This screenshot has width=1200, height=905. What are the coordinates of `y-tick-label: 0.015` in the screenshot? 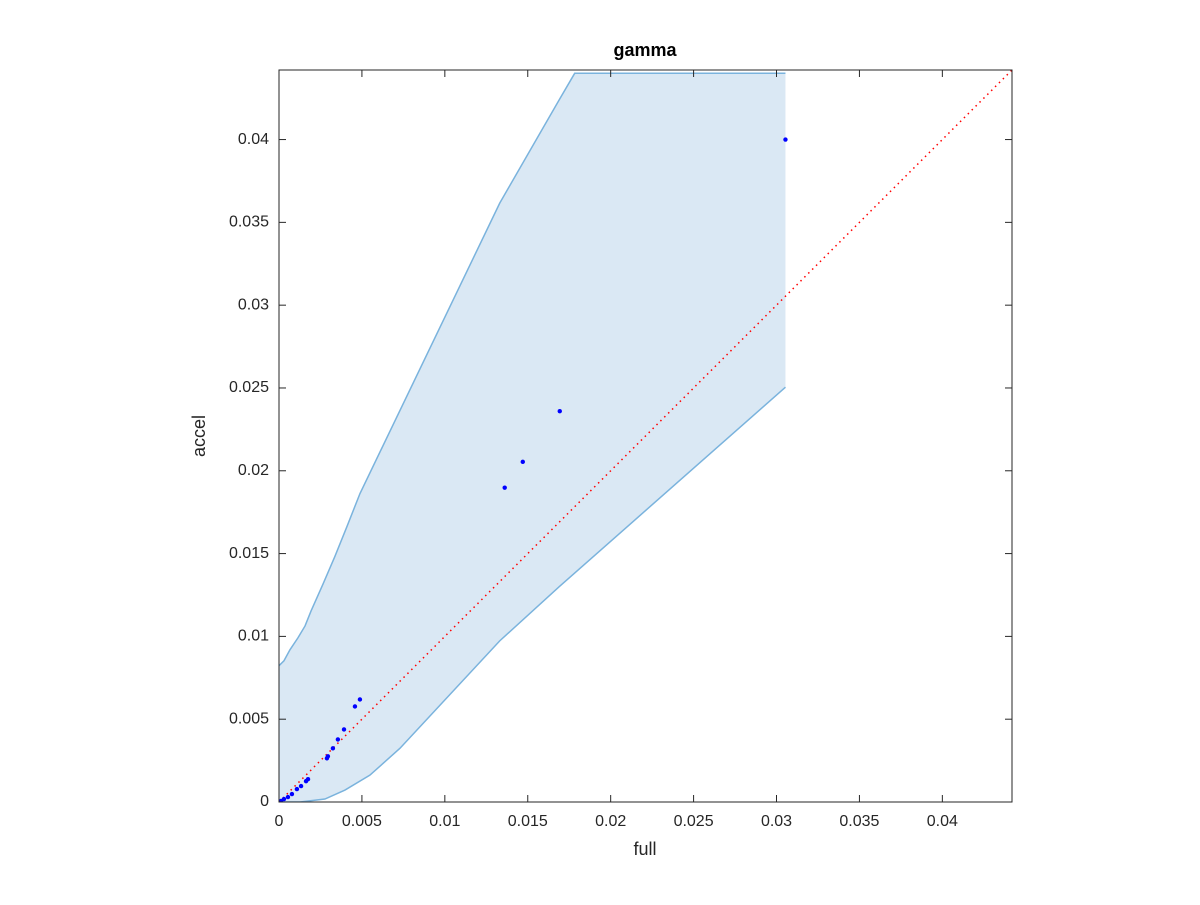 It's located at (249, 553).